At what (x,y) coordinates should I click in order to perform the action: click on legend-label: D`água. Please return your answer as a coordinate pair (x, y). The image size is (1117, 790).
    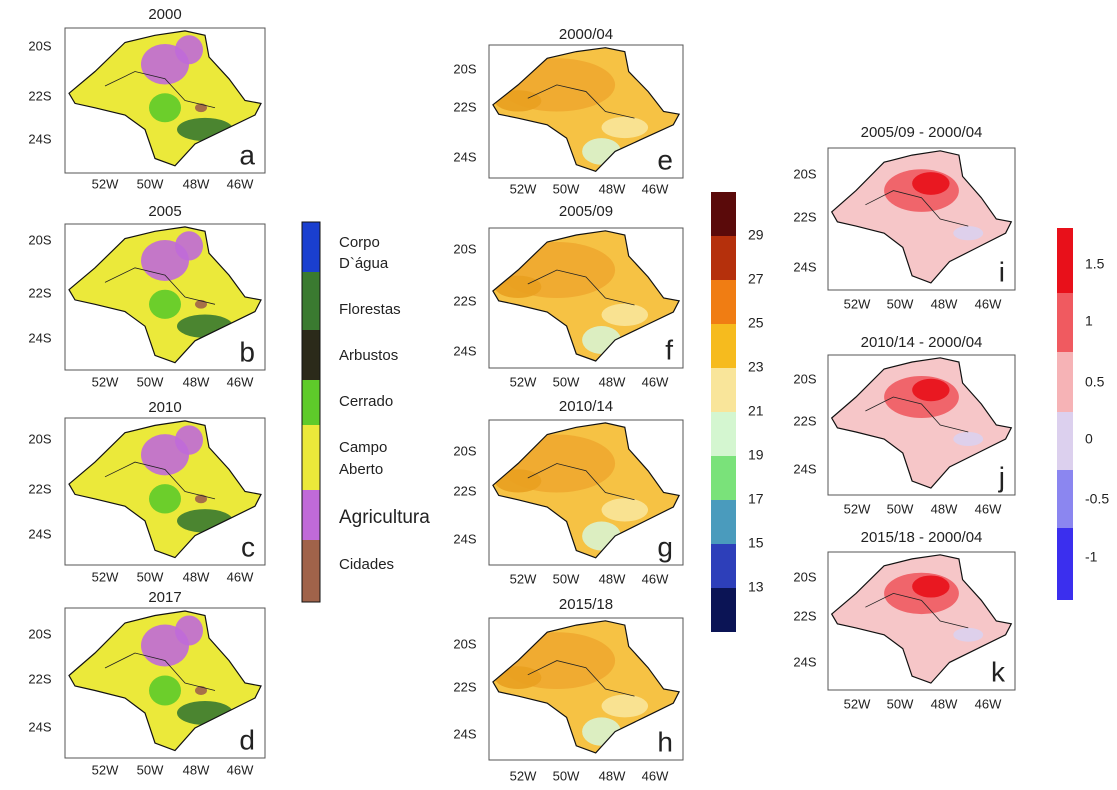
    Looking at the image, I should click on (364, 263).